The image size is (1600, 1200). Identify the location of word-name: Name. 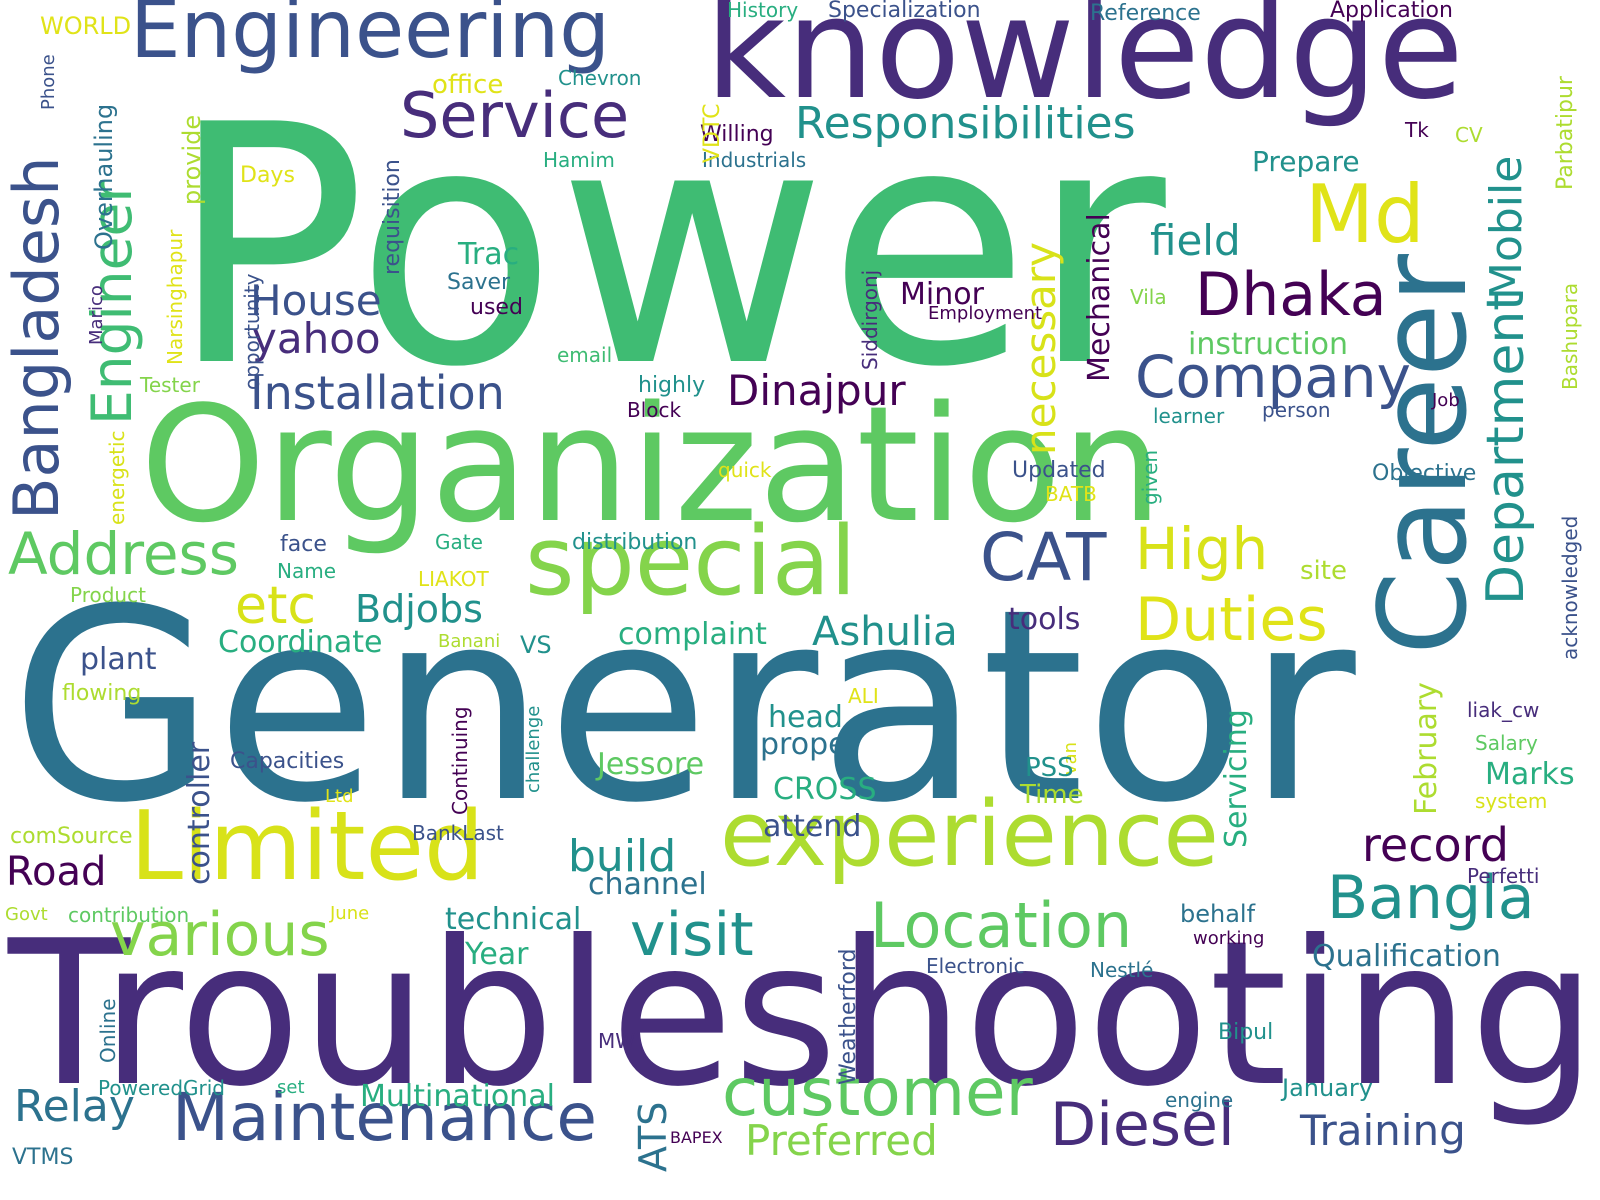
(307, 571).